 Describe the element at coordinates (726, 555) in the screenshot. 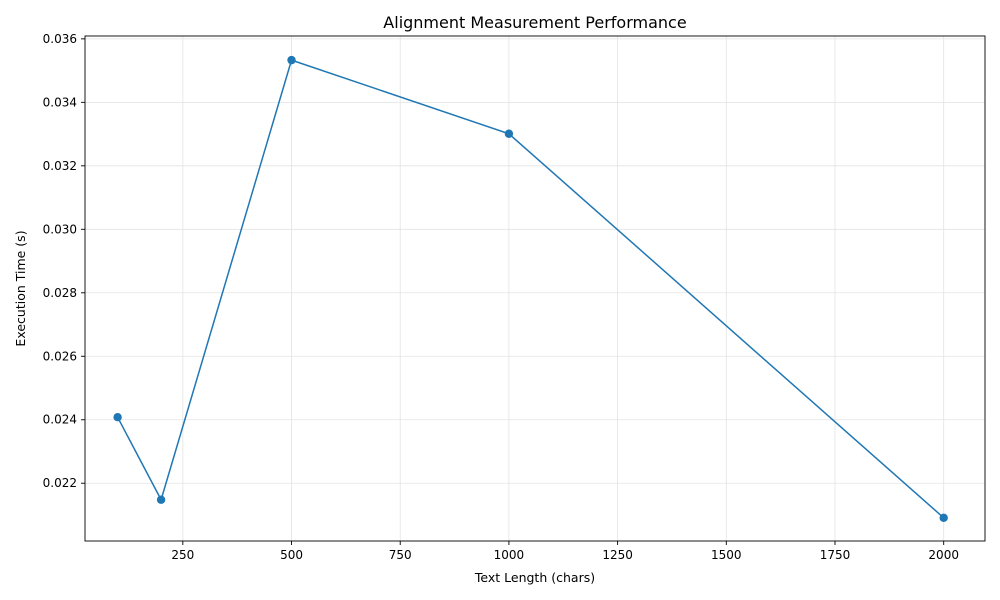

I see `x-tick-label: 1500` at that location.